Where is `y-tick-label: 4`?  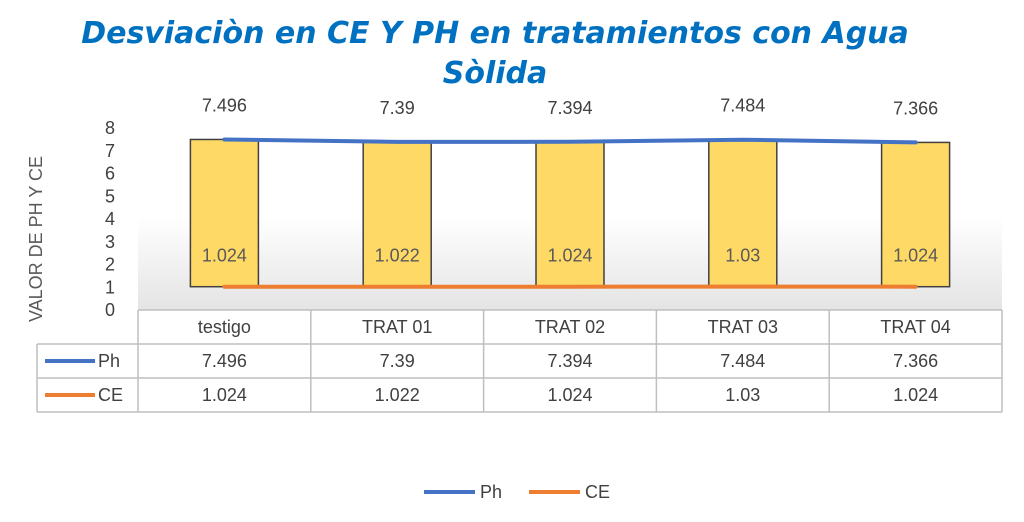 y-tick-label: 4 is located at coordinates (110, 219).